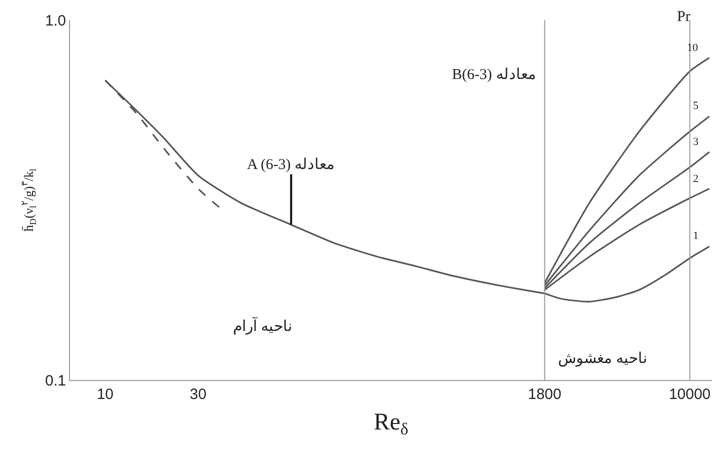  I want to click on annotation: Pr, so click(683, 17).